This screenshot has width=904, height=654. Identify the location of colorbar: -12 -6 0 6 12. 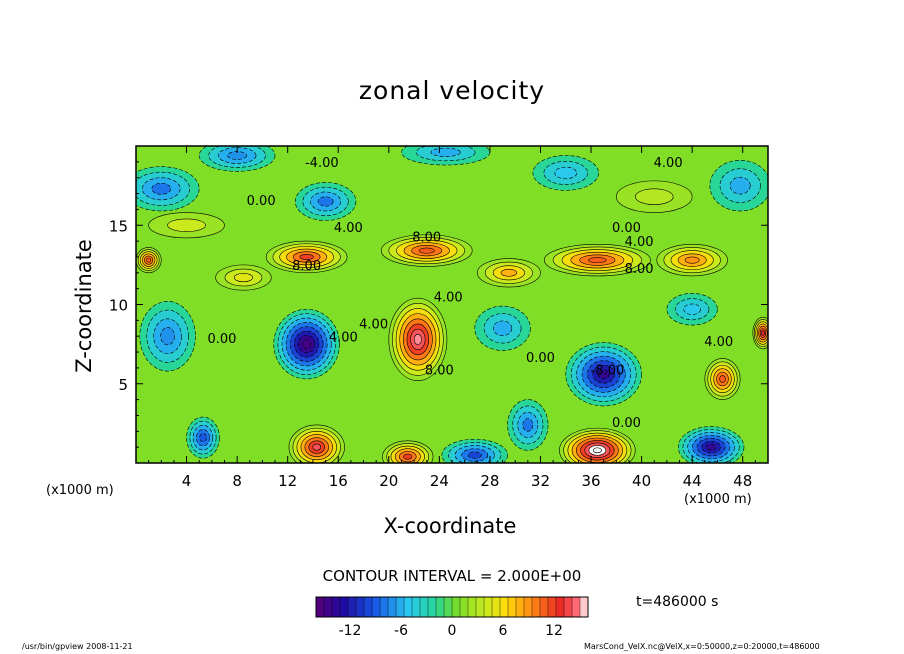
(452, 617).